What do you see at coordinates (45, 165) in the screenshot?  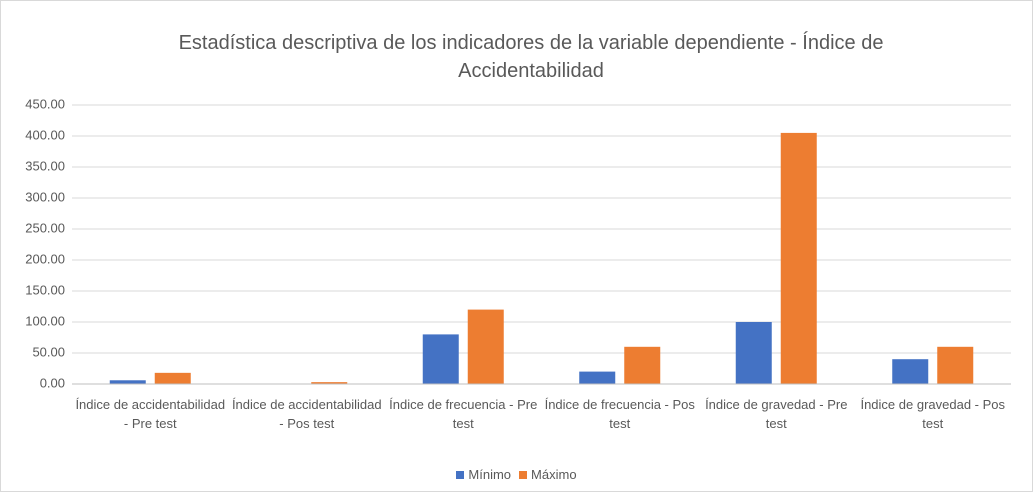 I see `y-tick-label: 350.00` at bounding box center [45, 165].